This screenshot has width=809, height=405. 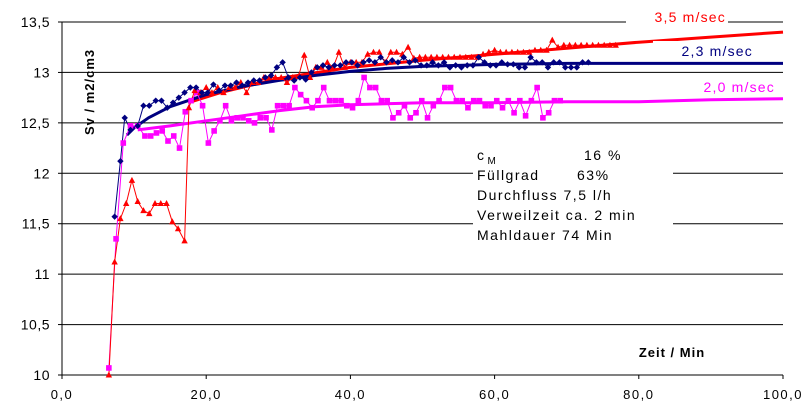 What do you see at coordinates (638, 394) in the screenshot?
I see `x-tick-label: 80,0` at bounding box center [638, 394].